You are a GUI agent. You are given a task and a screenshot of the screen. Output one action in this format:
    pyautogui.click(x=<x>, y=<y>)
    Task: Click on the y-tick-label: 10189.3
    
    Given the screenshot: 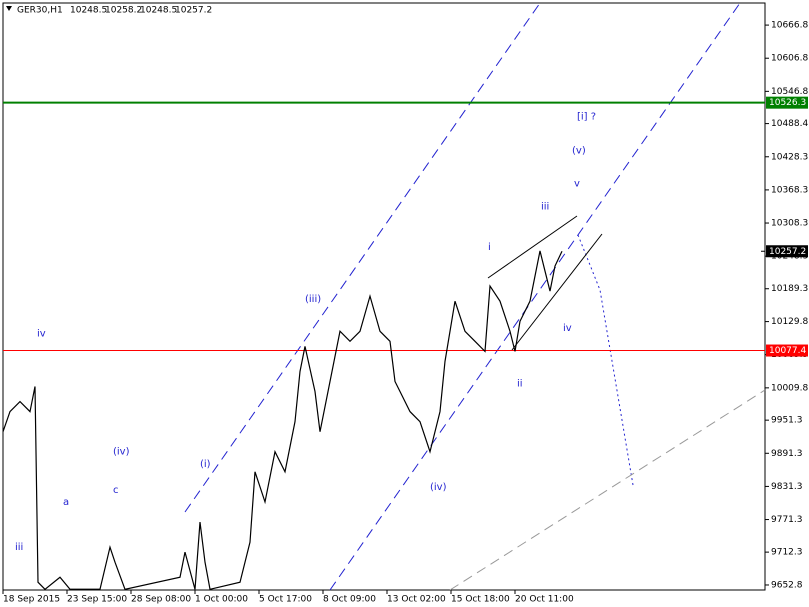 What is the action you would take?
    pyautogui.click(x=789, y=289)
    